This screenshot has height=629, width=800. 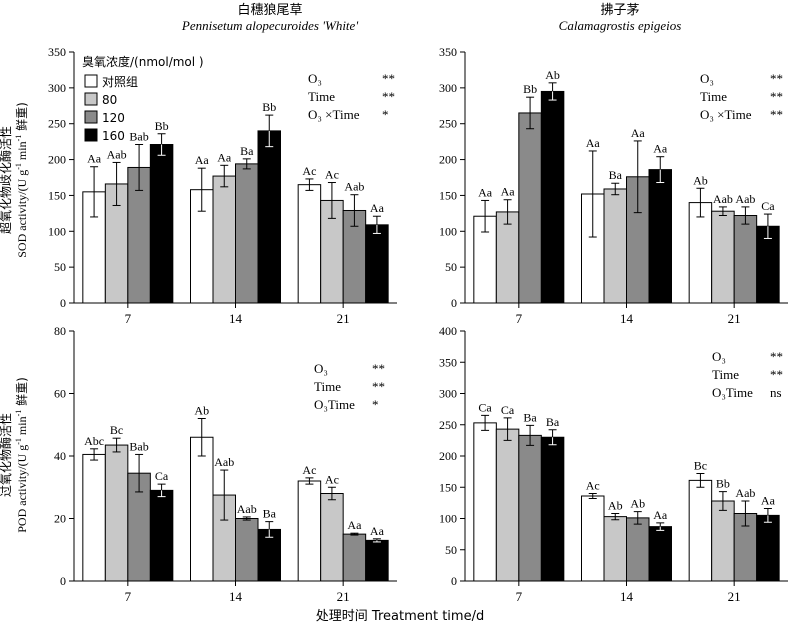 What do you see at coordinates (334, 404) in the screenshot?
I see `stats-term: O₃Time` at bounding box center [334, 404].